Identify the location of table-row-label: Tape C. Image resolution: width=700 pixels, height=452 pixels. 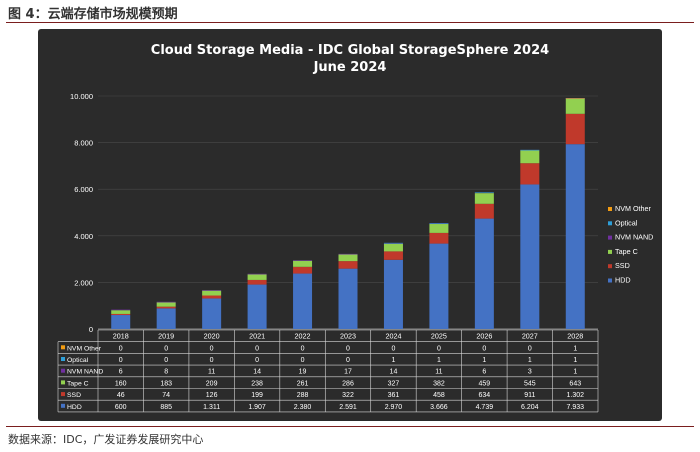
(78, 383).